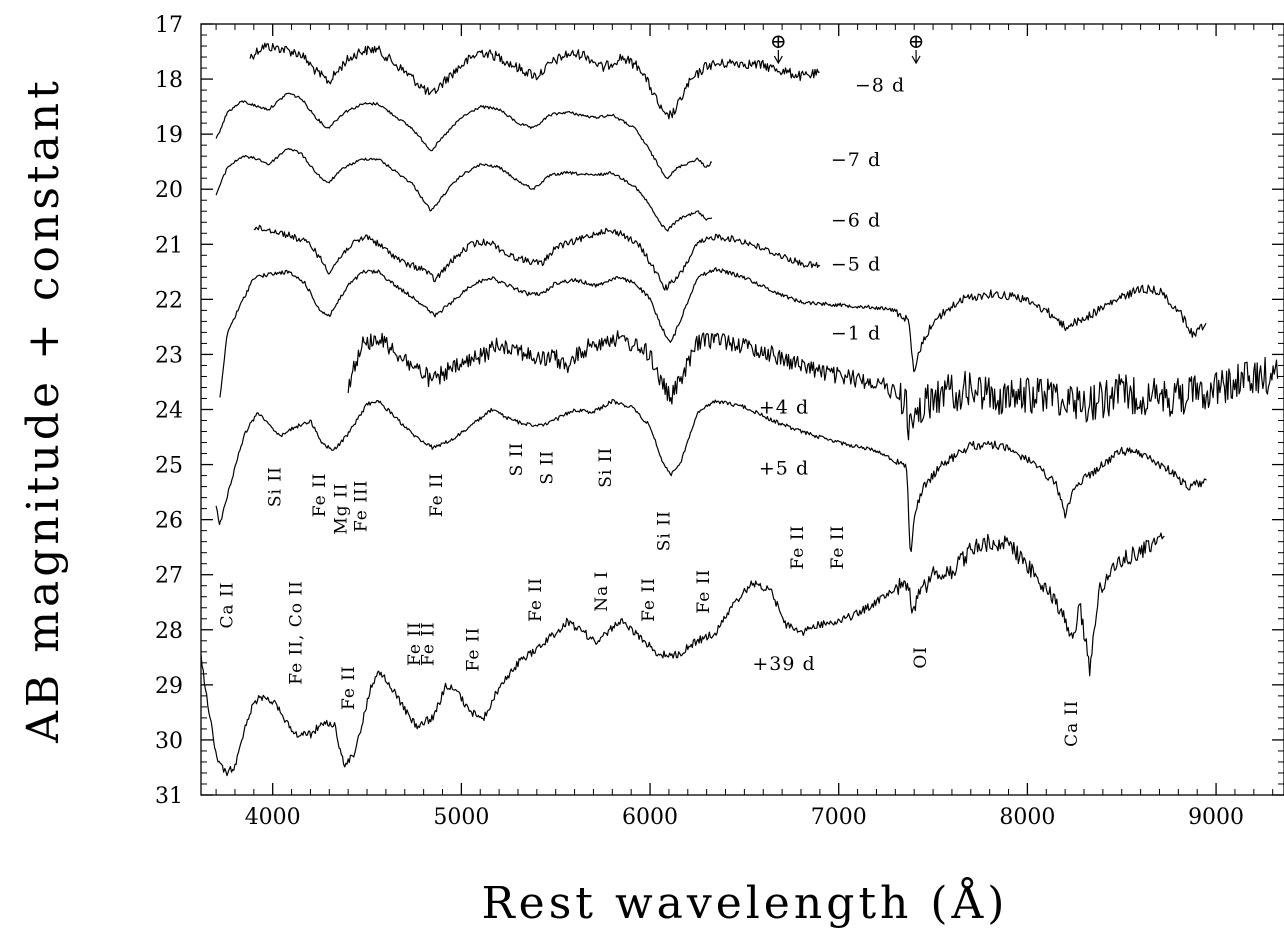 This screenshot has height=928, width=1284. What do you see at coordinates (169, 796) in the screenshot?
I see `y-tick-label: 31` at bounding box center [169, 796].